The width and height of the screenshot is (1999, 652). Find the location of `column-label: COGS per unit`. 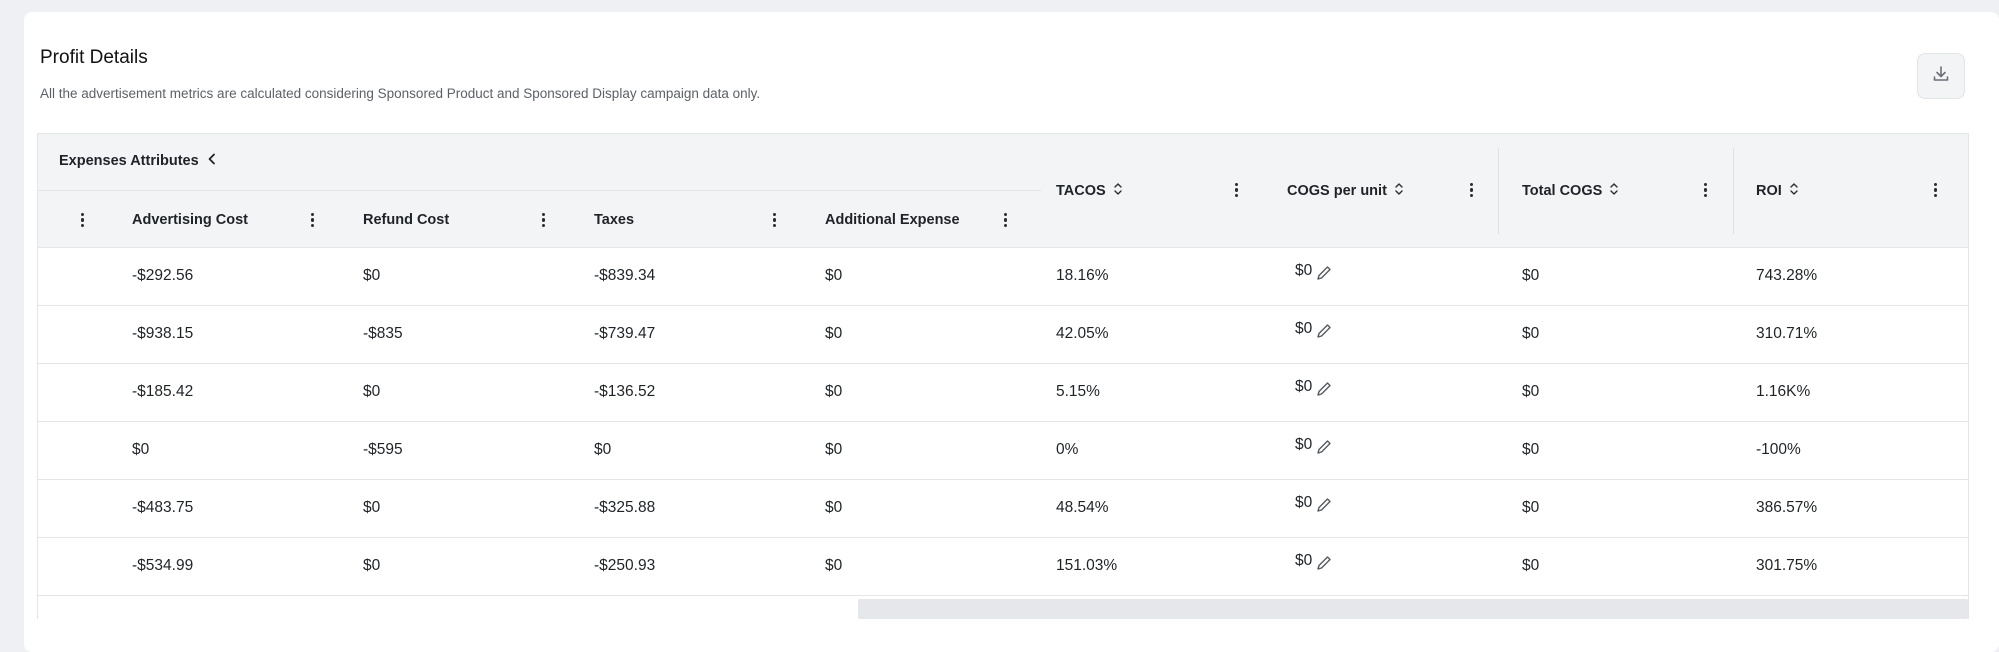

column-label: COGS per unit is located at coordinates (1337, 191).